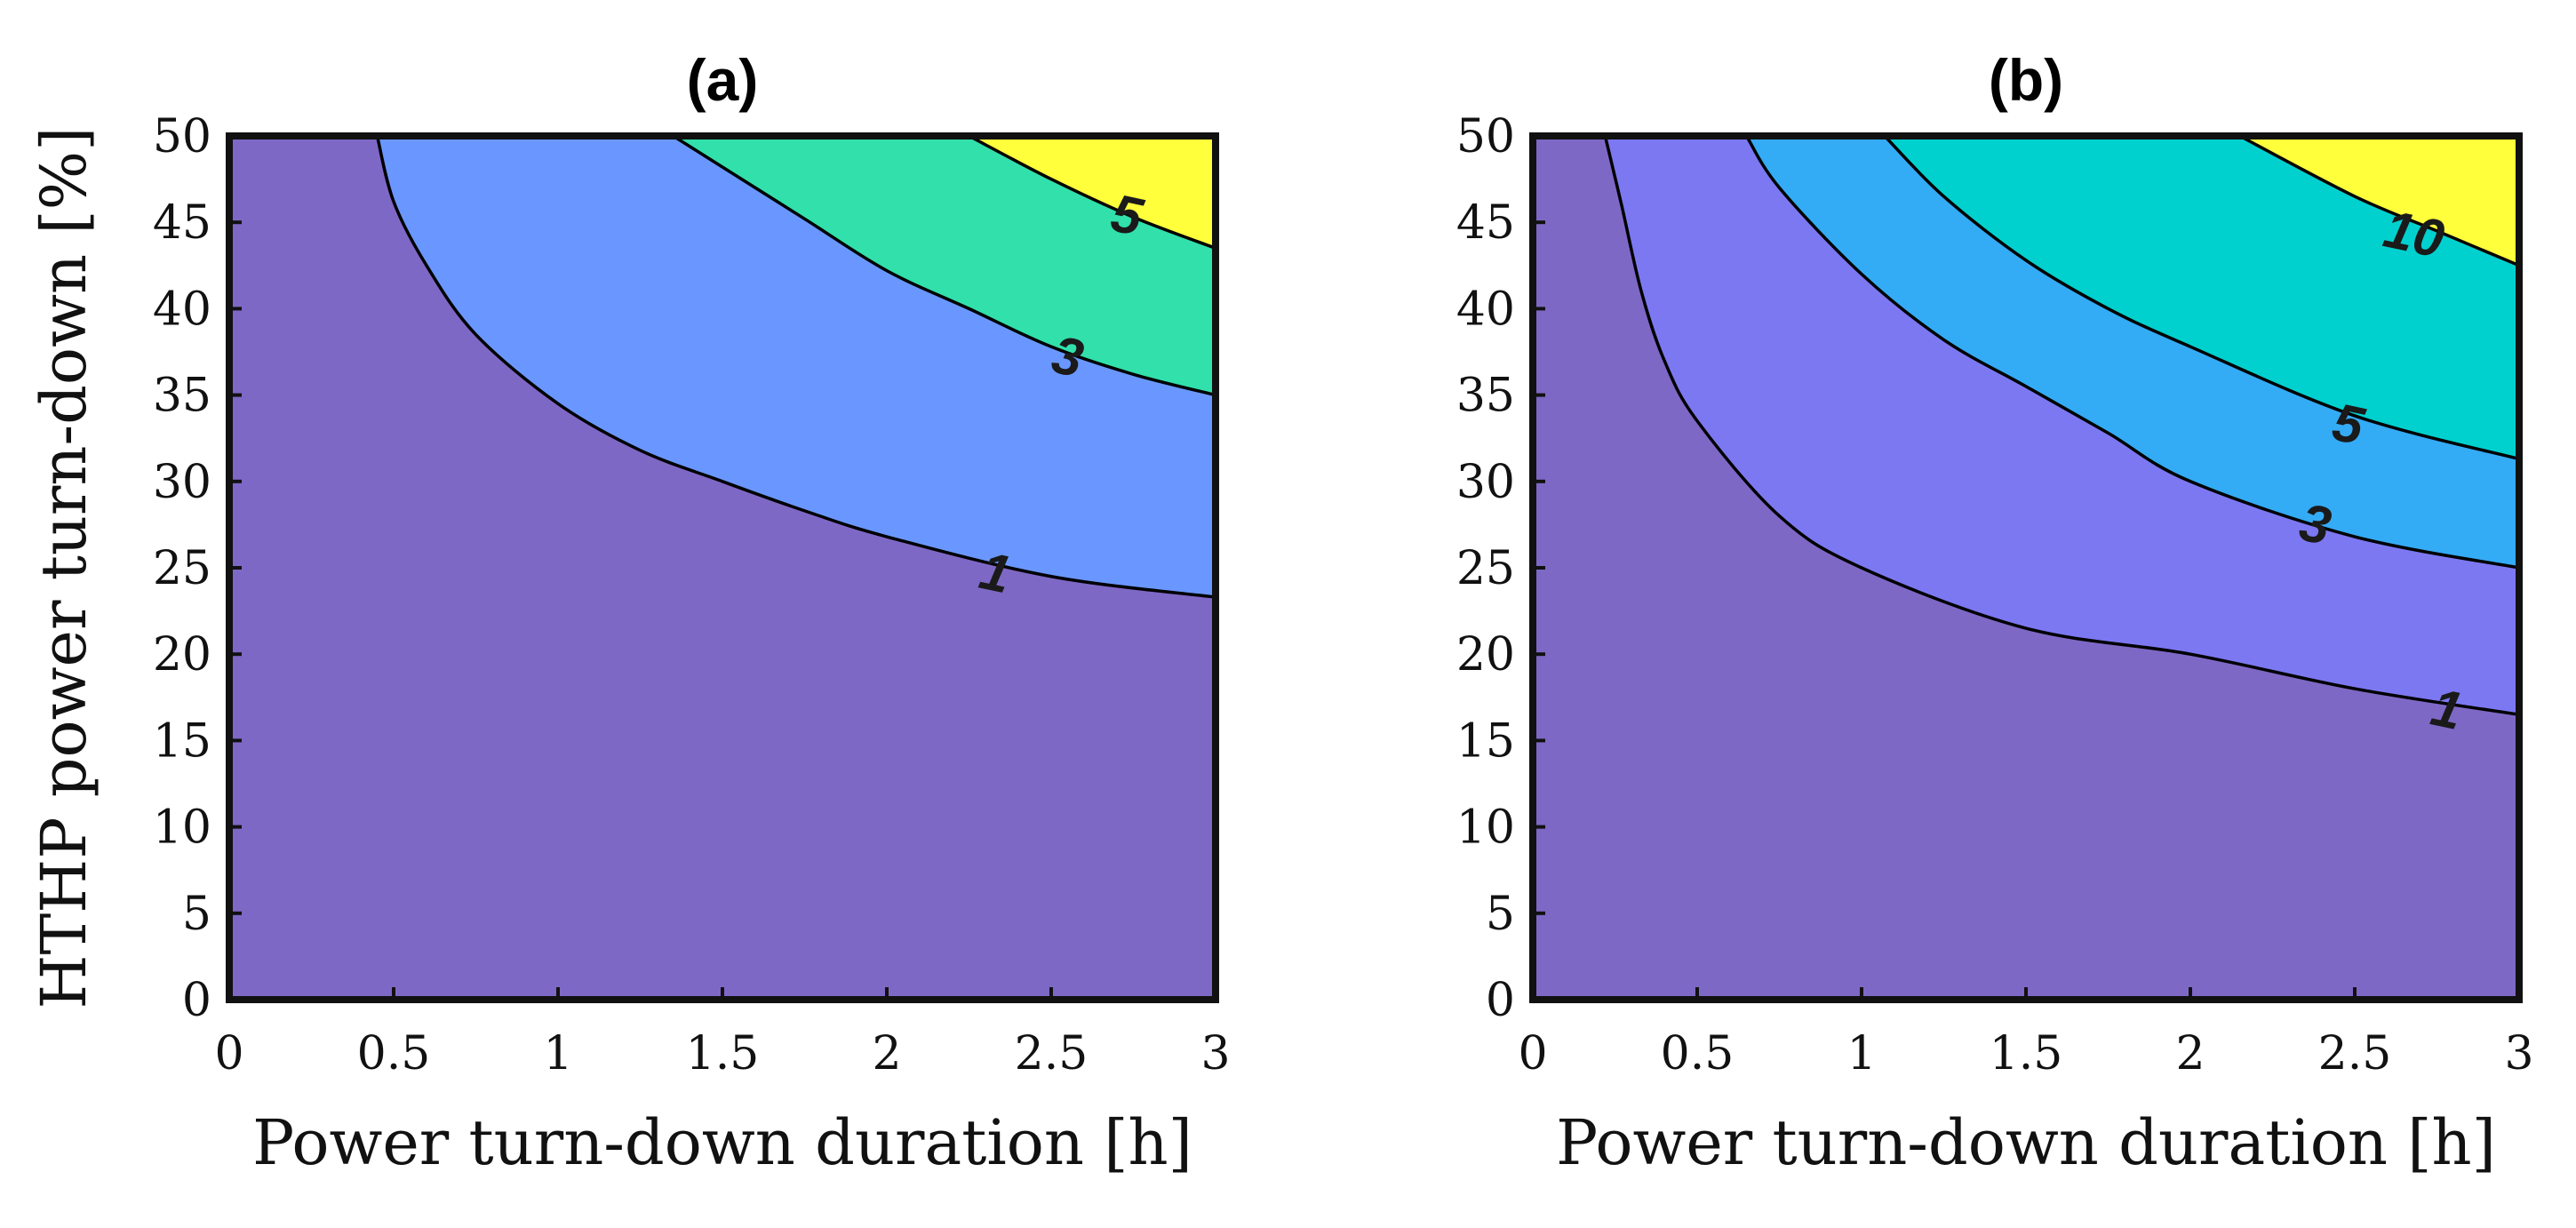 This screenshot has width=2576, height=1228. Describe the element at coordinates (182, 136) in the screenshot. I see `panel-a-y-tick-label: 50` at that location.